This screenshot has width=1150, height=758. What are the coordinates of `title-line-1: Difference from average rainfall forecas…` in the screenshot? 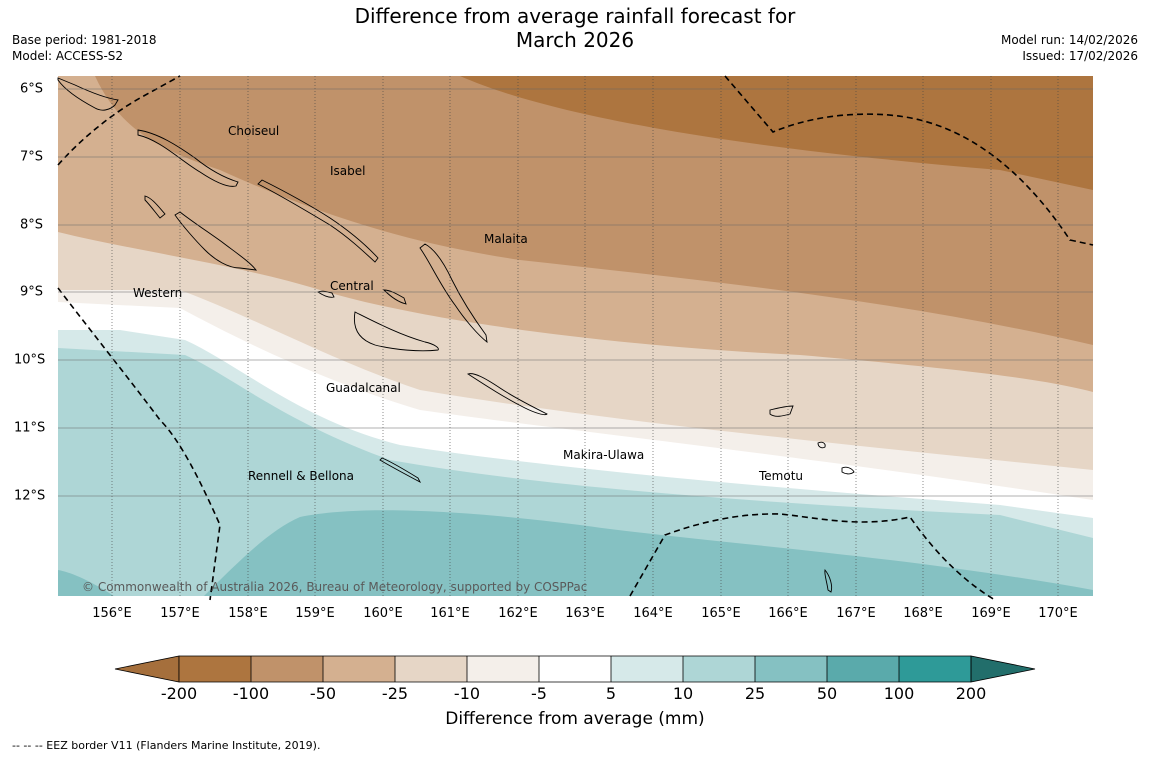 It's located at (575, 16).